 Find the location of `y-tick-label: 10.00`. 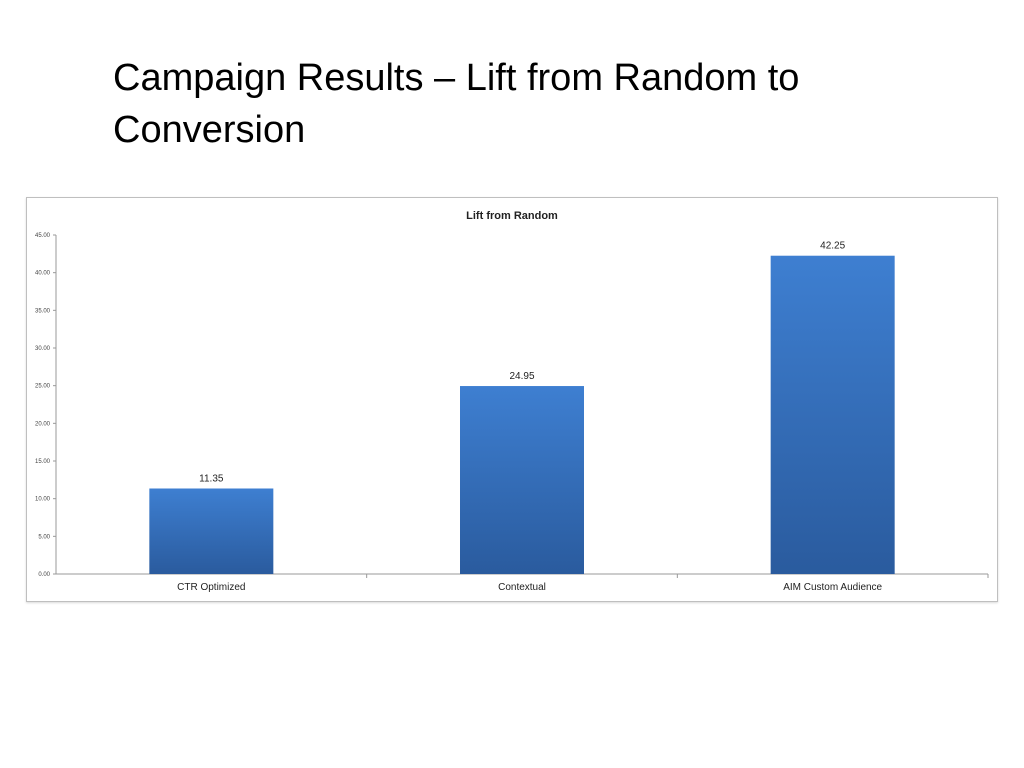

y-tick-label: 10.00 is located at coordinates (43, 500).